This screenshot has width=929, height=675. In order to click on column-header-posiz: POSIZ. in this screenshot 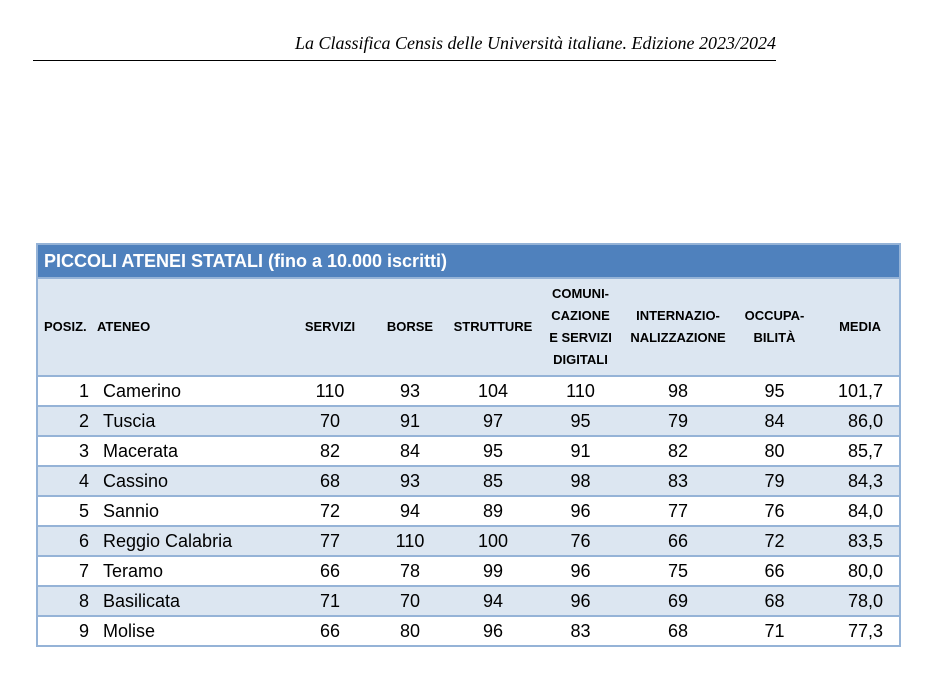, I will do `click(67, 327)`.